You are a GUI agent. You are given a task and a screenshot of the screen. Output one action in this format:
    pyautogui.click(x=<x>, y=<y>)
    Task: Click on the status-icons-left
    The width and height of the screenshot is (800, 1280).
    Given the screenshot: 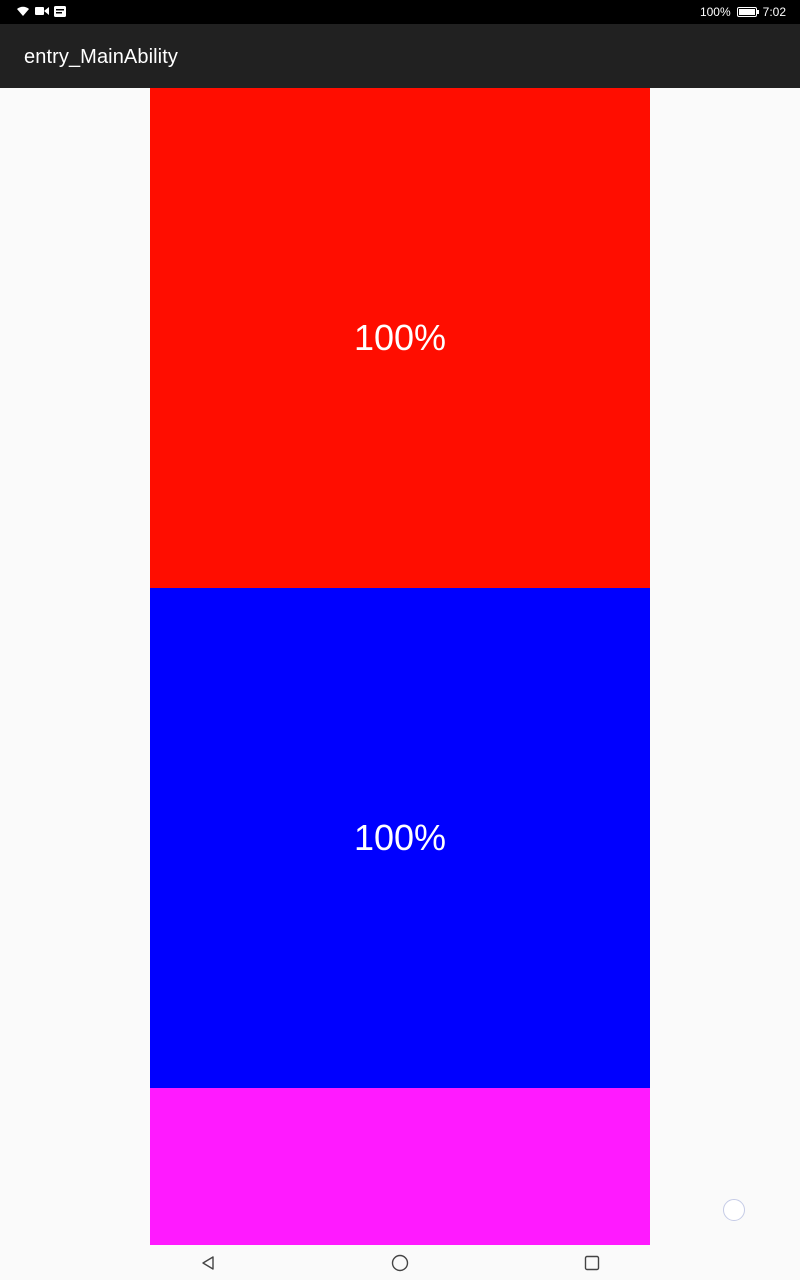 What is the action you would take?
    pyautogui.click(x=41, y=11)
    